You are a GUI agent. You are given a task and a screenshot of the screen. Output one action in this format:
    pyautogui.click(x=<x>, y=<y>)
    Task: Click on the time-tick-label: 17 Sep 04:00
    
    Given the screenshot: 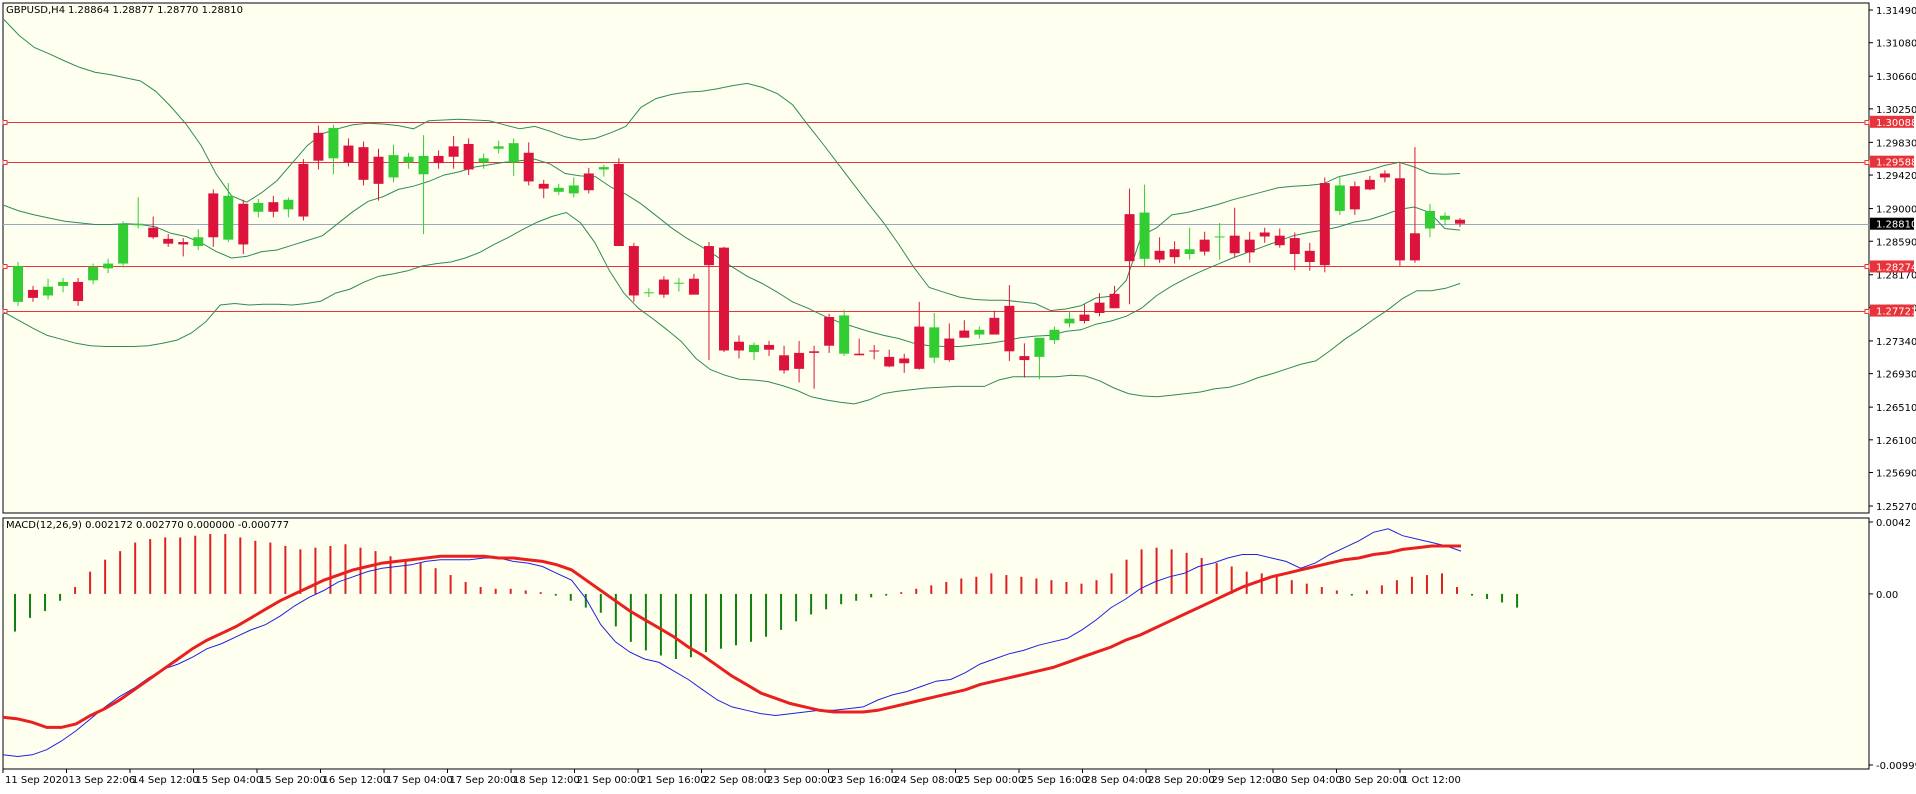 What is the action you would take?
    pyautogui.click(x=419, y=780)
    